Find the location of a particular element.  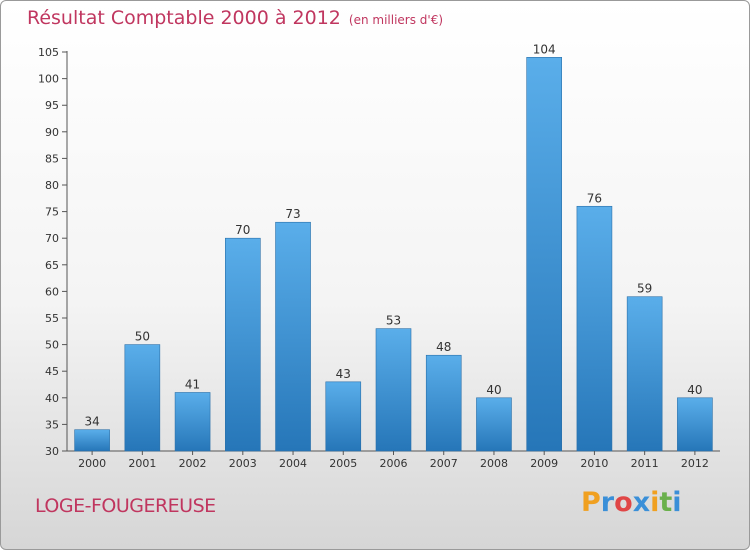

y-tick-label: 75 is located at coordinates (52, 212).